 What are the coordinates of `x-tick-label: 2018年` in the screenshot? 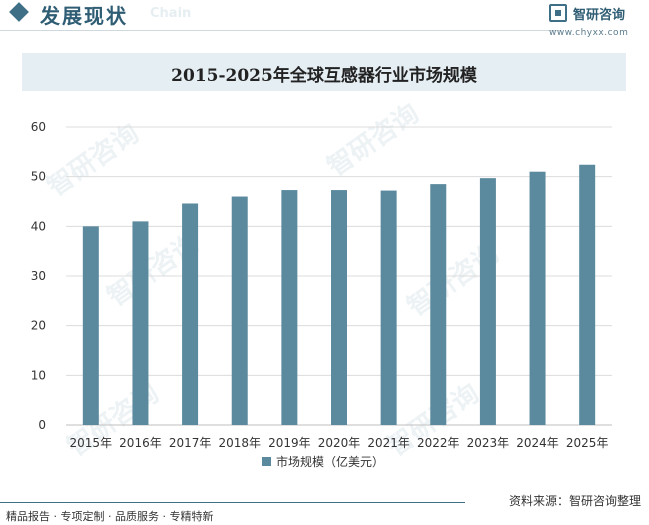 It's located at (239, 443).